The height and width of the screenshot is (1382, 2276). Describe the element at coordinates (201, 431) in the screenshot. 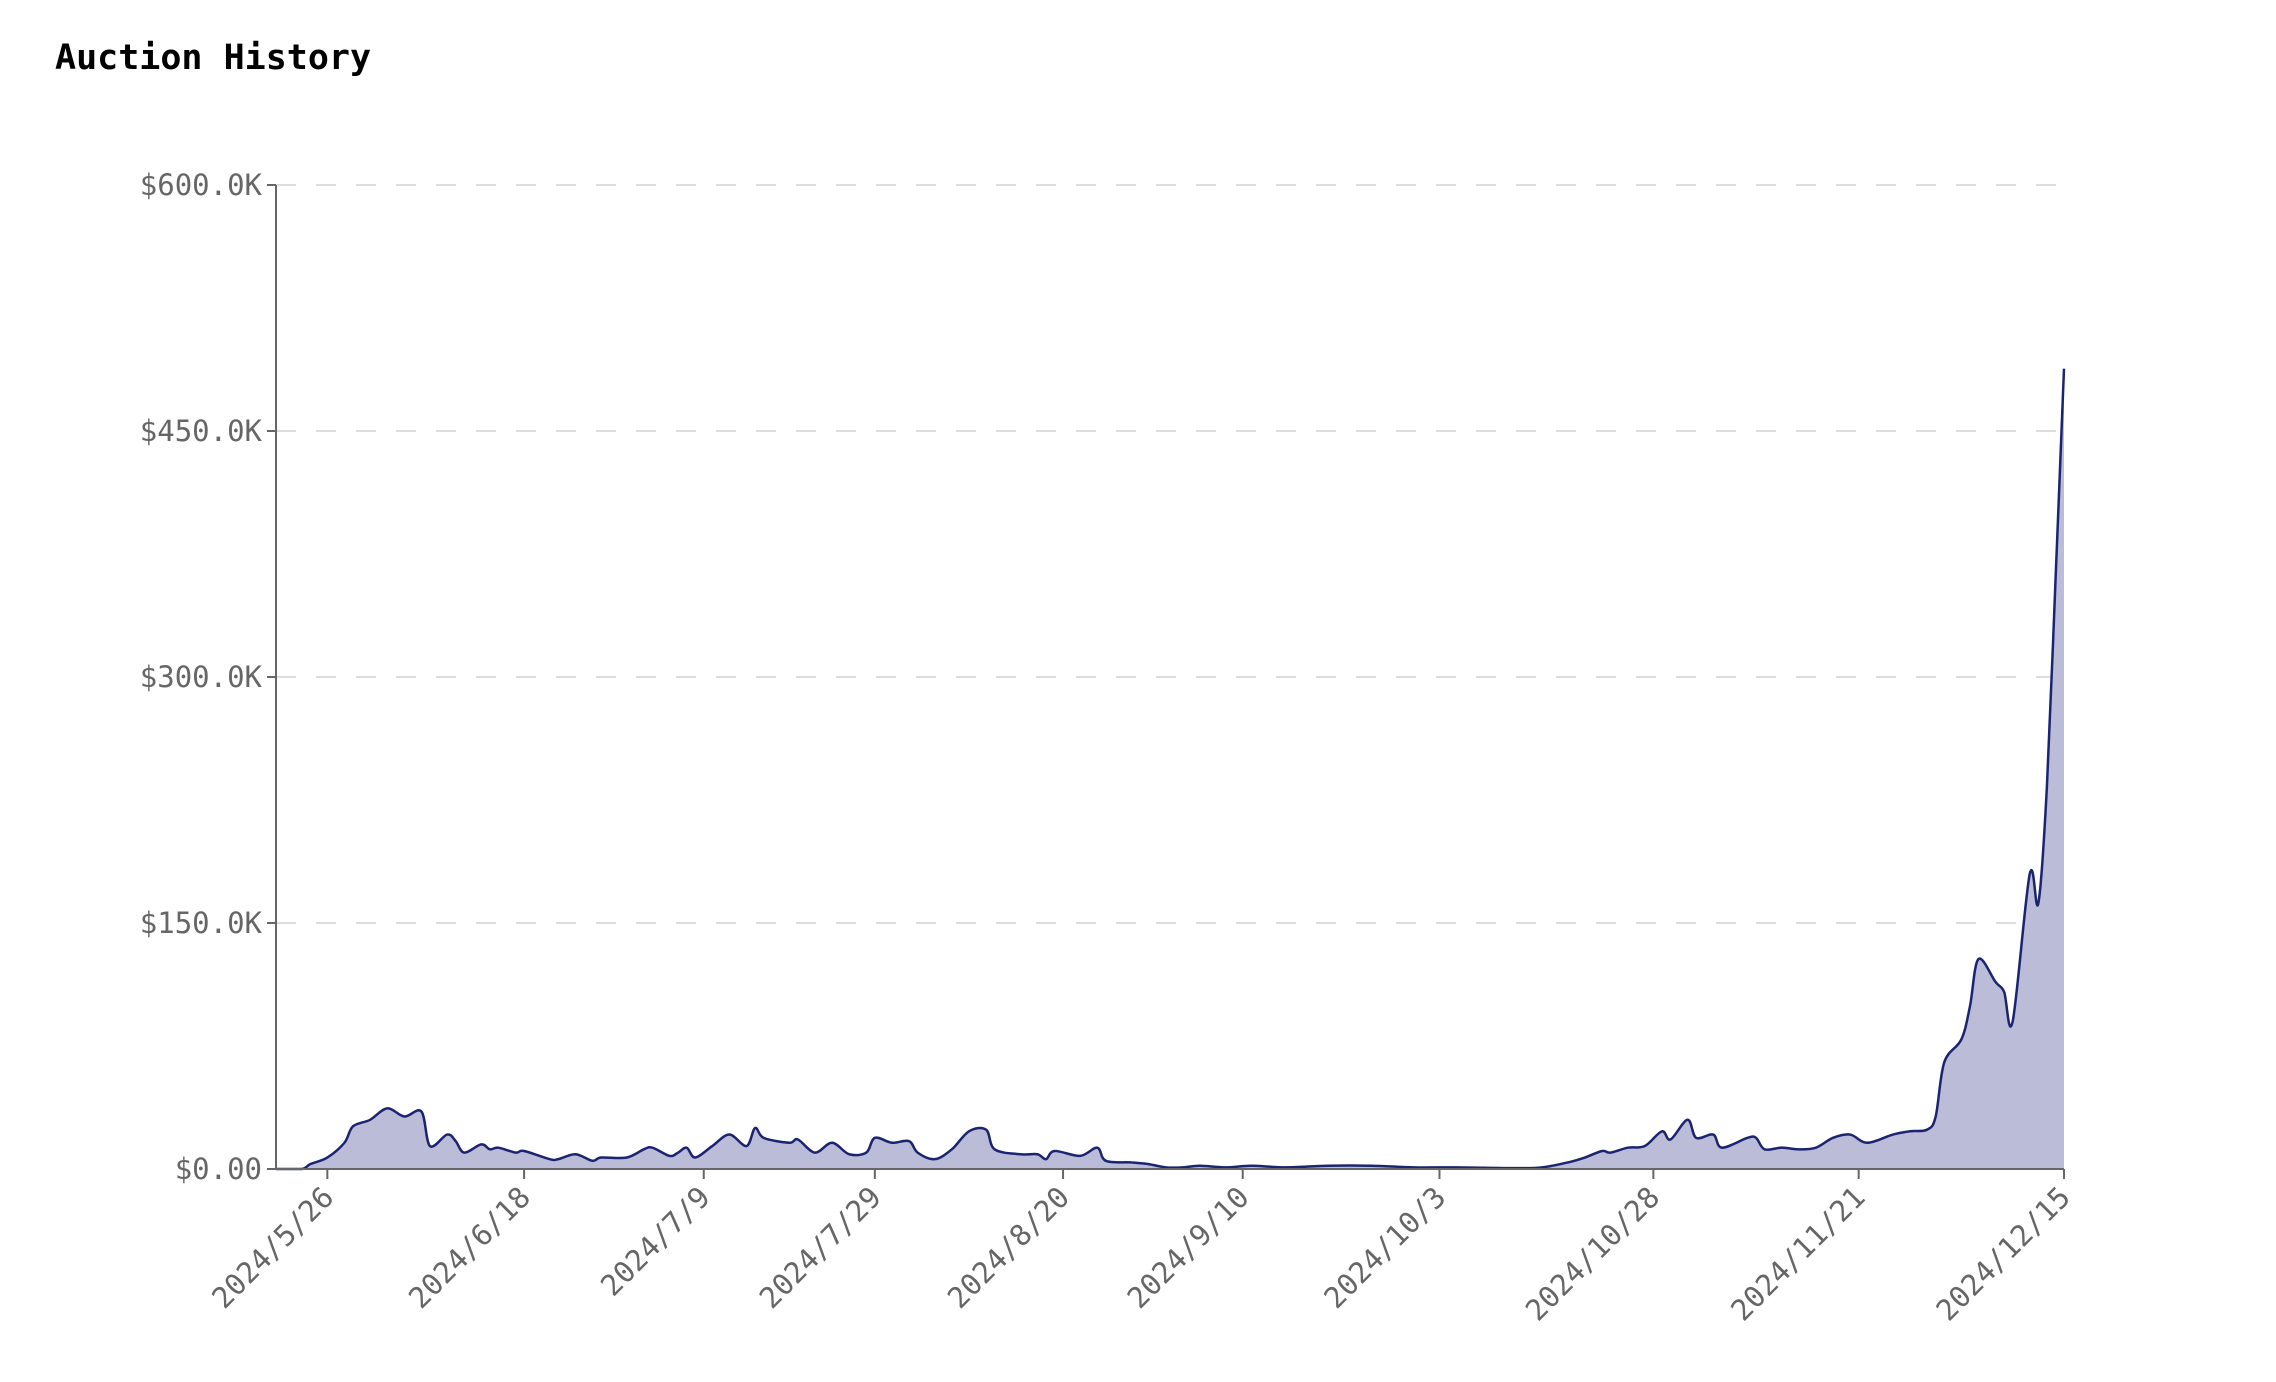

I see `y-tick-label: $450.0K` at that location.